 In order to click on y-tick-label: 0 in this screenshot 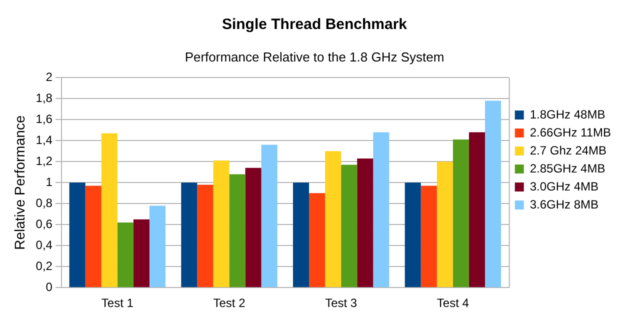, I will do `click(49, 287)`.